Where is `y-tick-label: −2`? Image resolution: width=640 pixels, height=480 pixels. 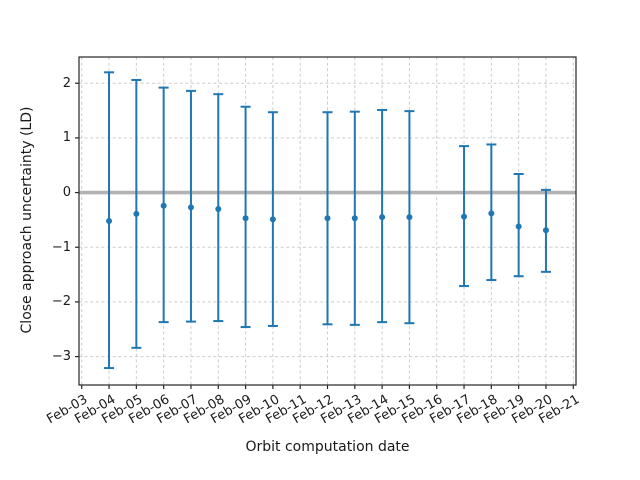
y-tick-label: −2 is located at coordinates (61, 302).